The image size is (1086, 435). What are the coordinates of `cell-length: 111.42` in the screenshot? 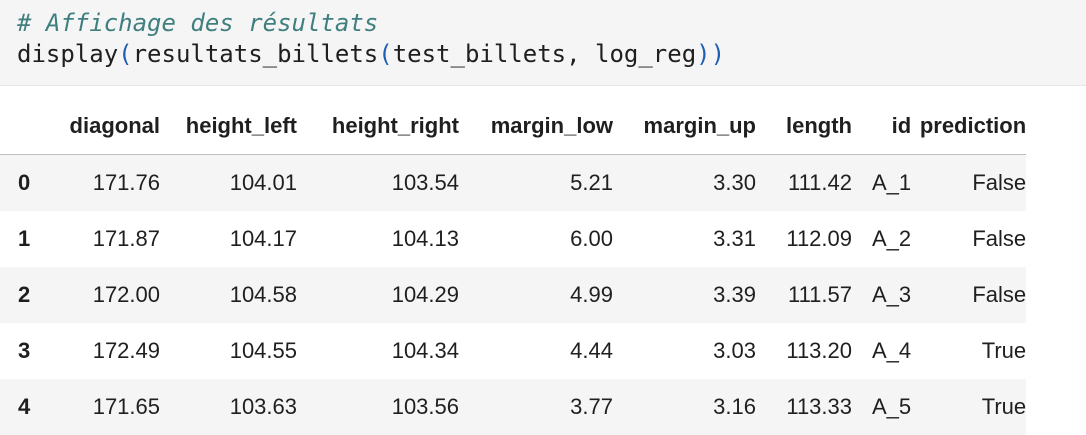 It's located at (819, 182).